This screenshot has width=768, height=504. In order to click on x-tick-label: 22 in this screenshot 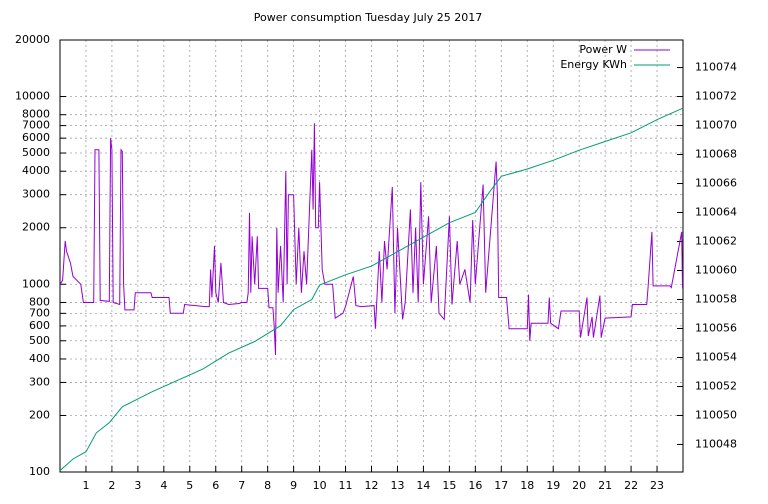, I will do `click(631, 485)`.